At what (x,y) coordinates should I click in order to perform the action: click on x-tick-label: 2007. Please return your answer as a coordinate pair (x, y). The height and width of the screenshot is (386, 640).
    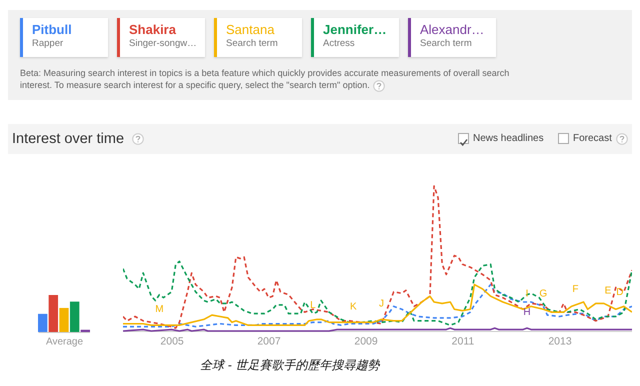
    Looking at the image, I should click on (269, 342).